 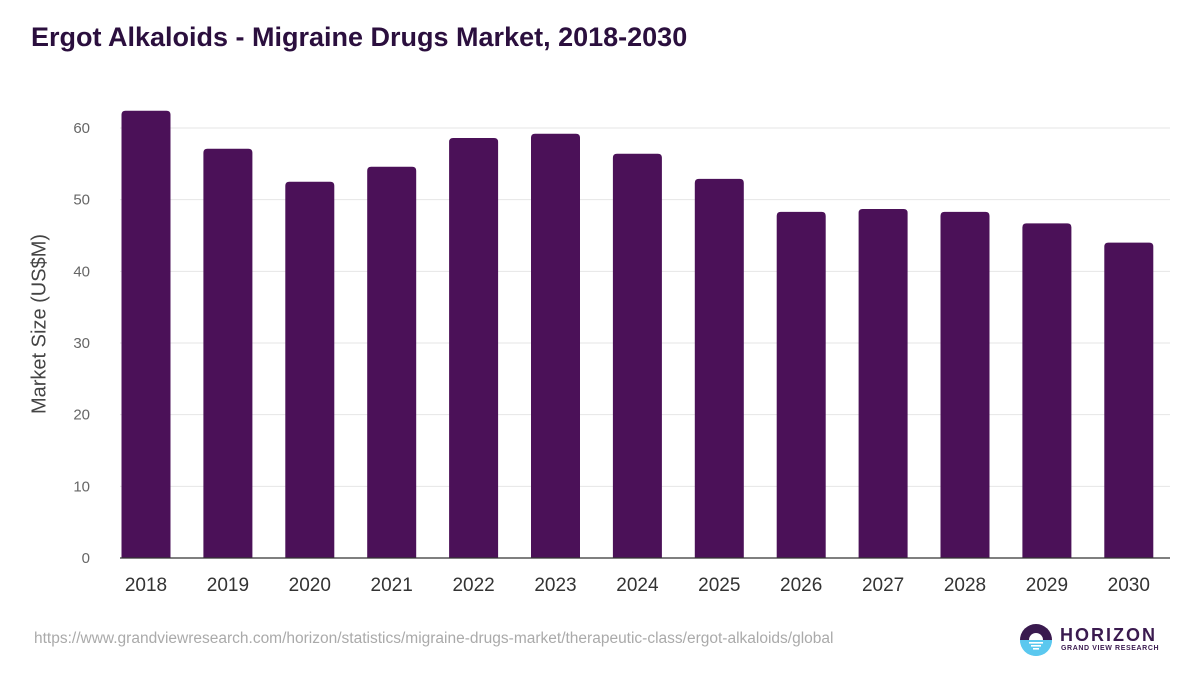 I want to click on bar-2025, so click(x=719, y=368).